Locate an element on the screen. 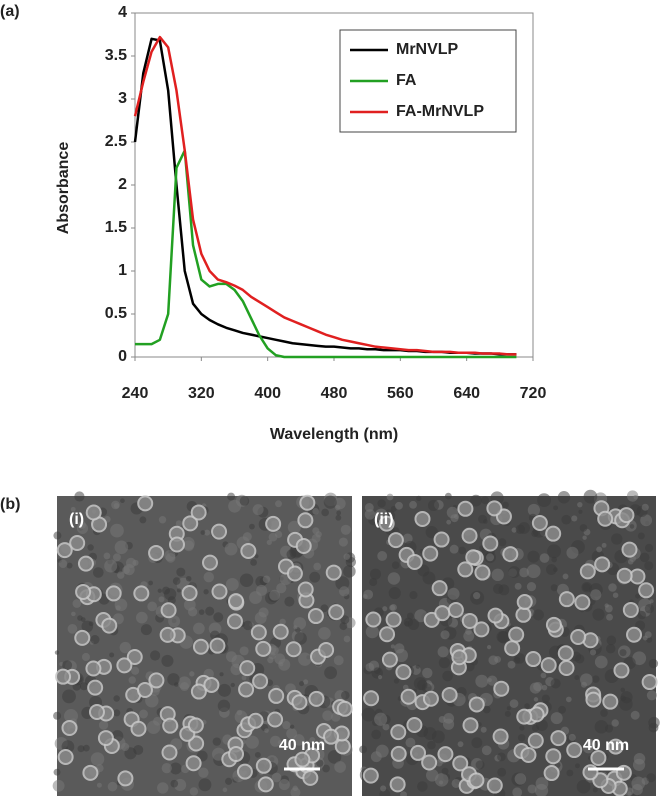 The height and width of the screenshot is (801, 662). y-tick-label: 2 is located at coordinates (122, 184).